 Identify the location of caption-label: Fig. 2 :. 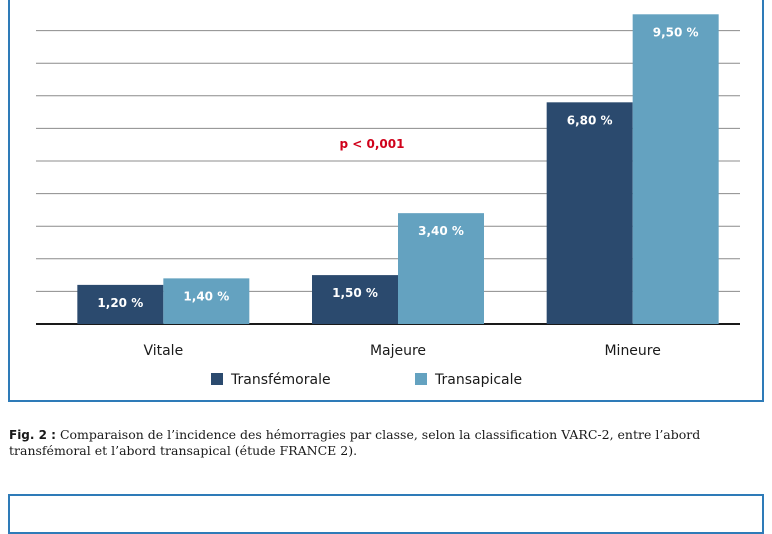
(32, 435).